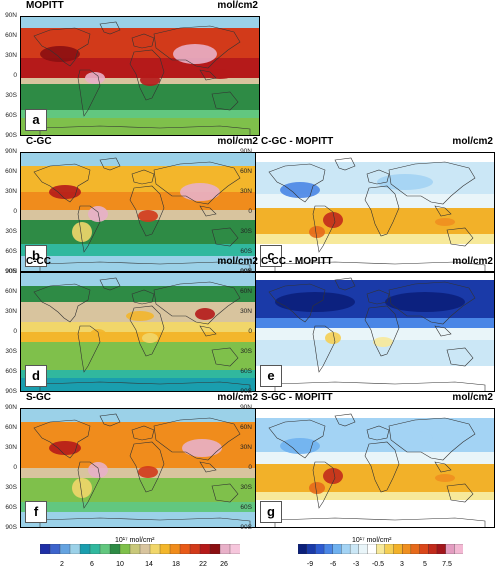 The image size is (500, 576). What do you see at coordinates (36, 120) in the screenshot?
I see `panel-letter: a` at bounding box center [36, 120].